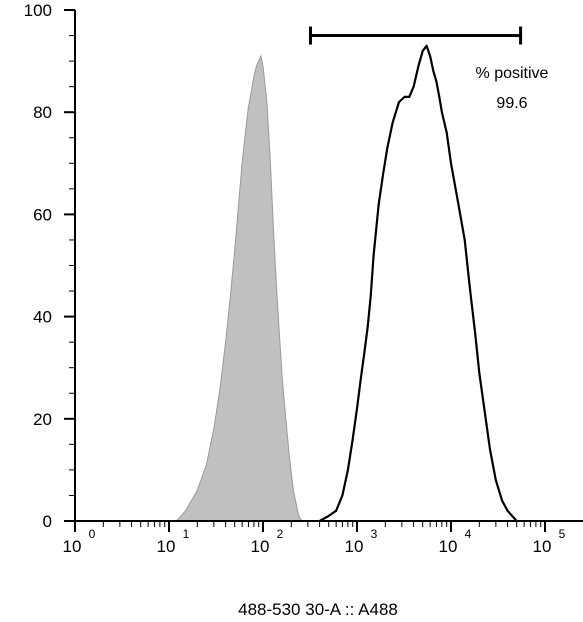 This screenshot has height=622, width=583. What do you see at coordinates (42, 112) in the screenshot?
I see `y-tick-label: 80` at bounding box center [42, 112].